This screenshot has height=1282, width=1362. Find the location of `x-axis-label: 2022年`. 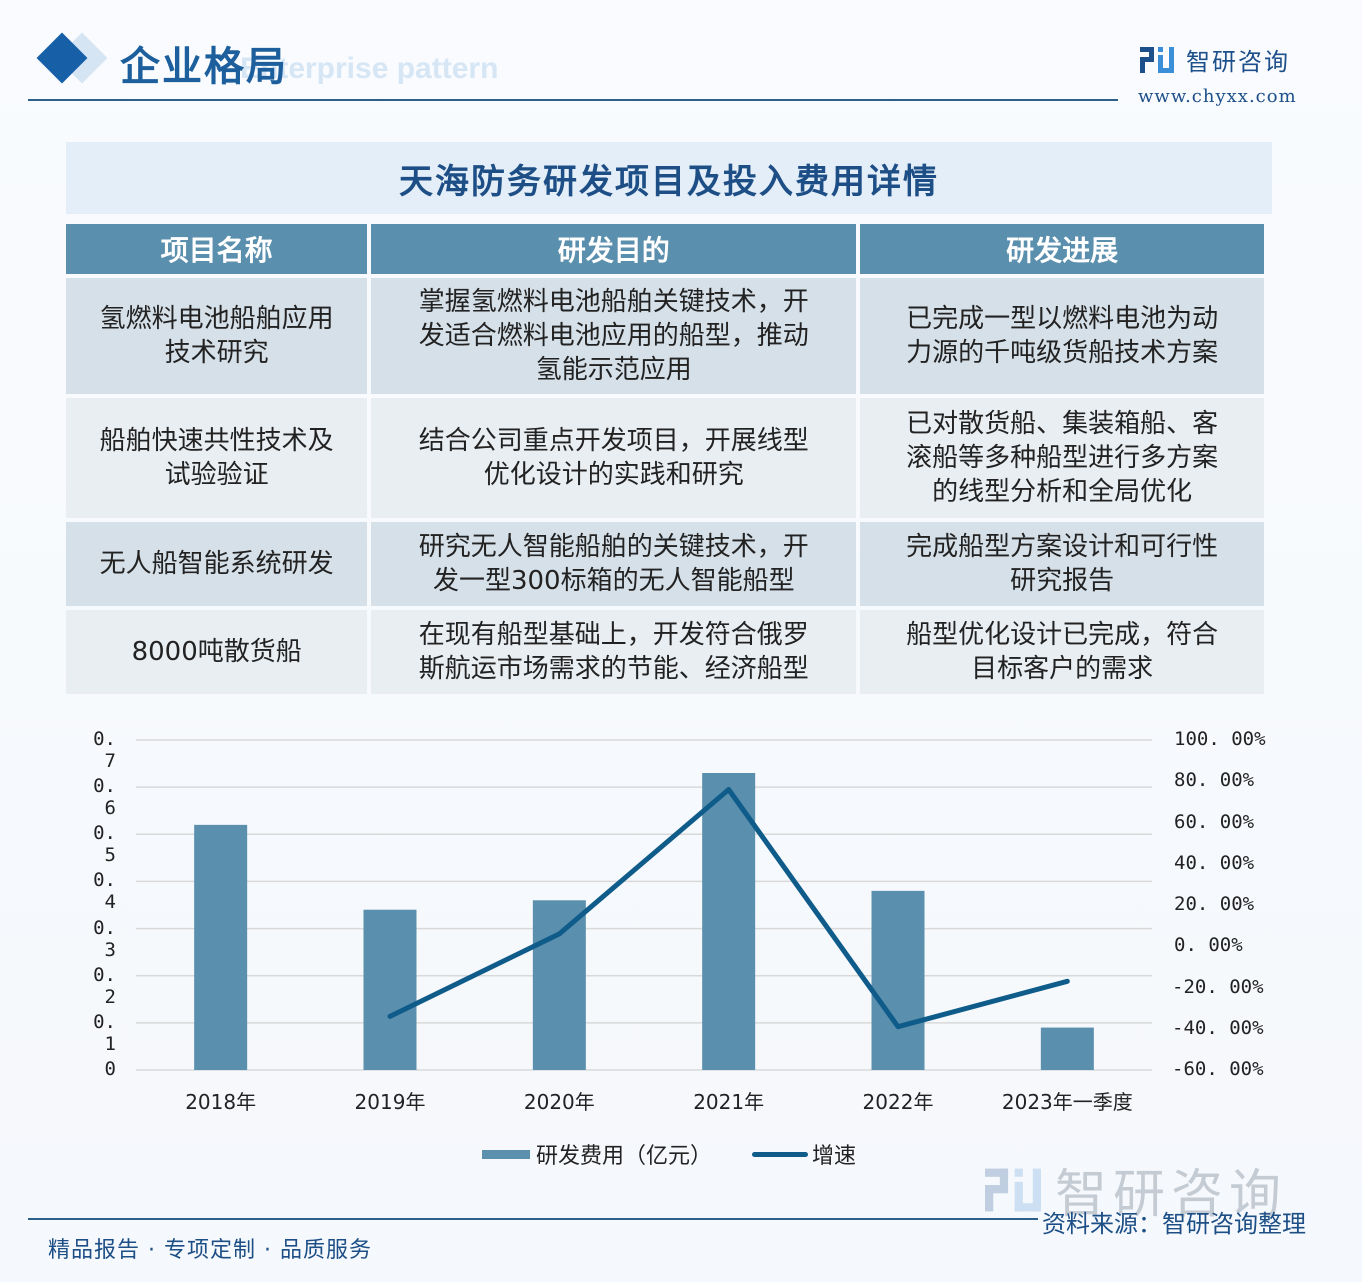

x-axis-label: 2022年 is located at coordinates (898, 1102).